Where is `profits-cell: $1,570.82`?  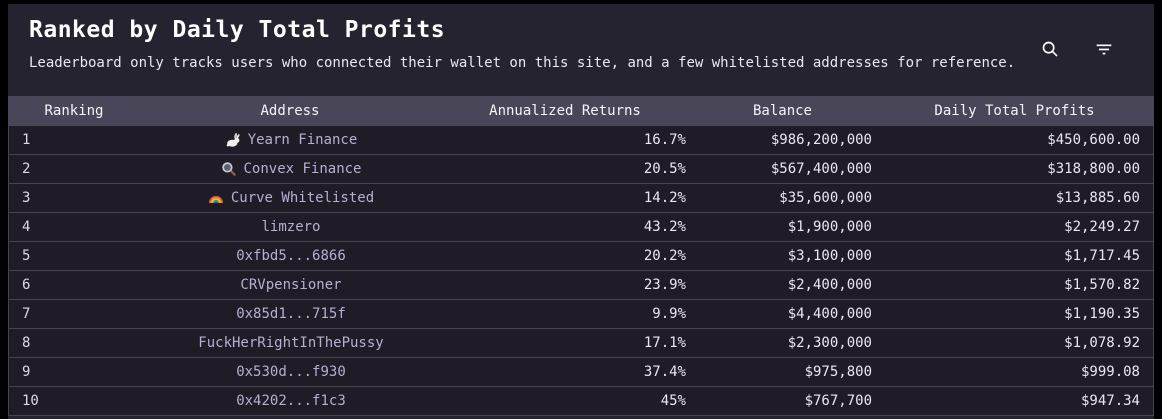
profits-cell: $1,570.82 is located at coordinates (1102, 285).